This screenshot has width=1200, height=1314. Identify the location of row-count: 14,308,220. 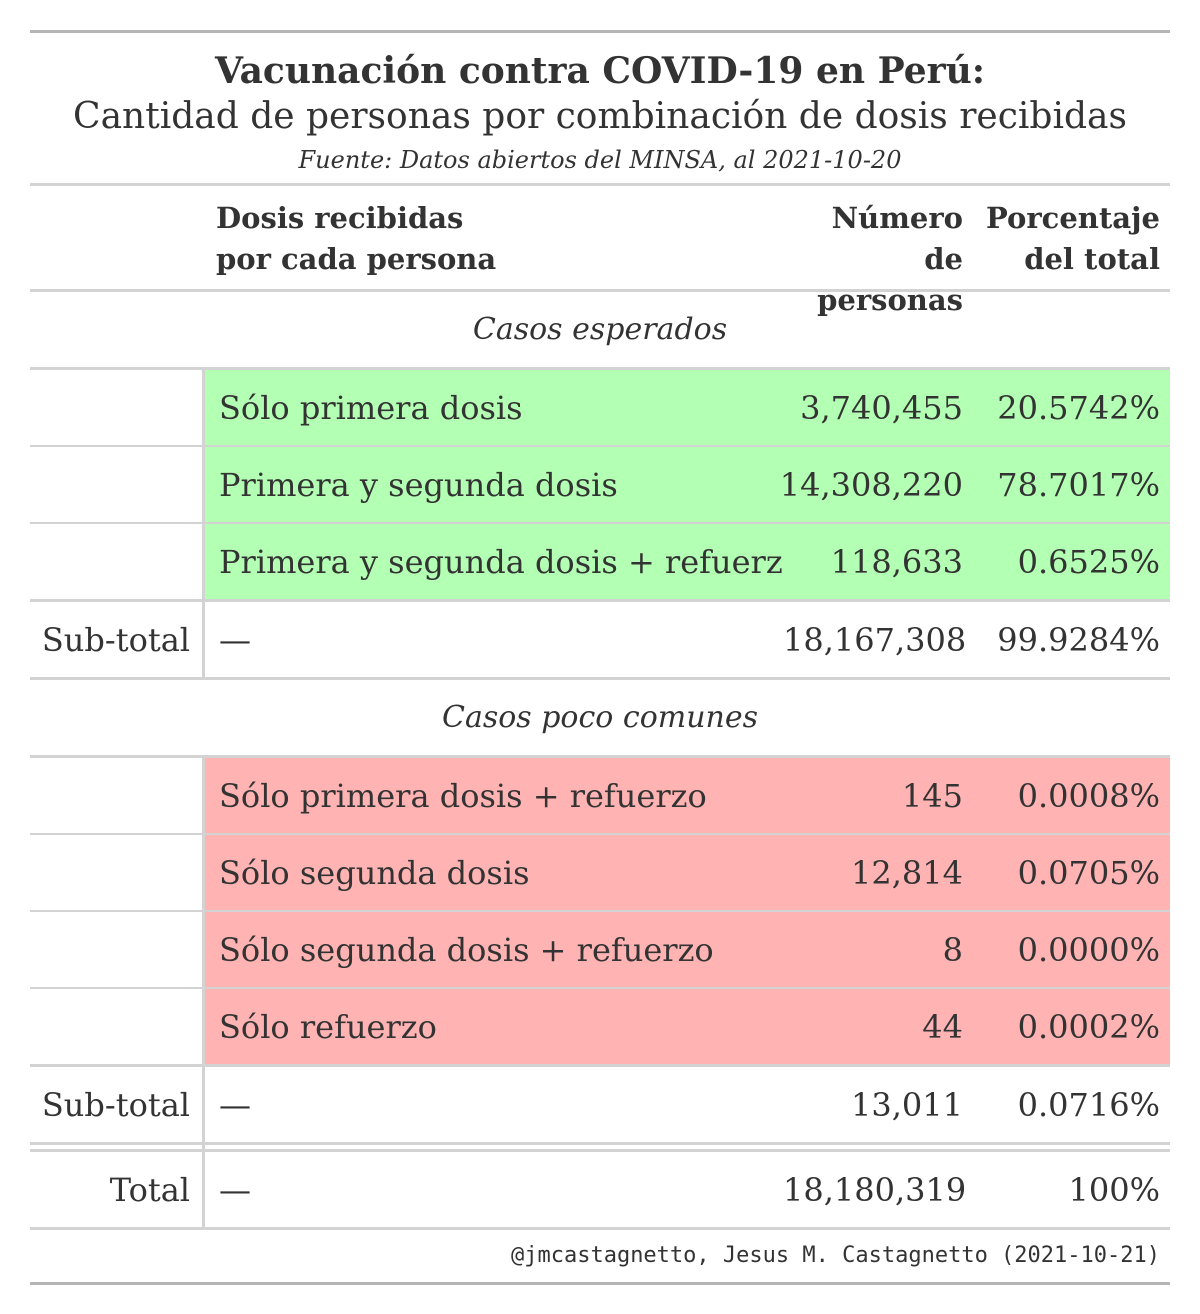
(876, 484).